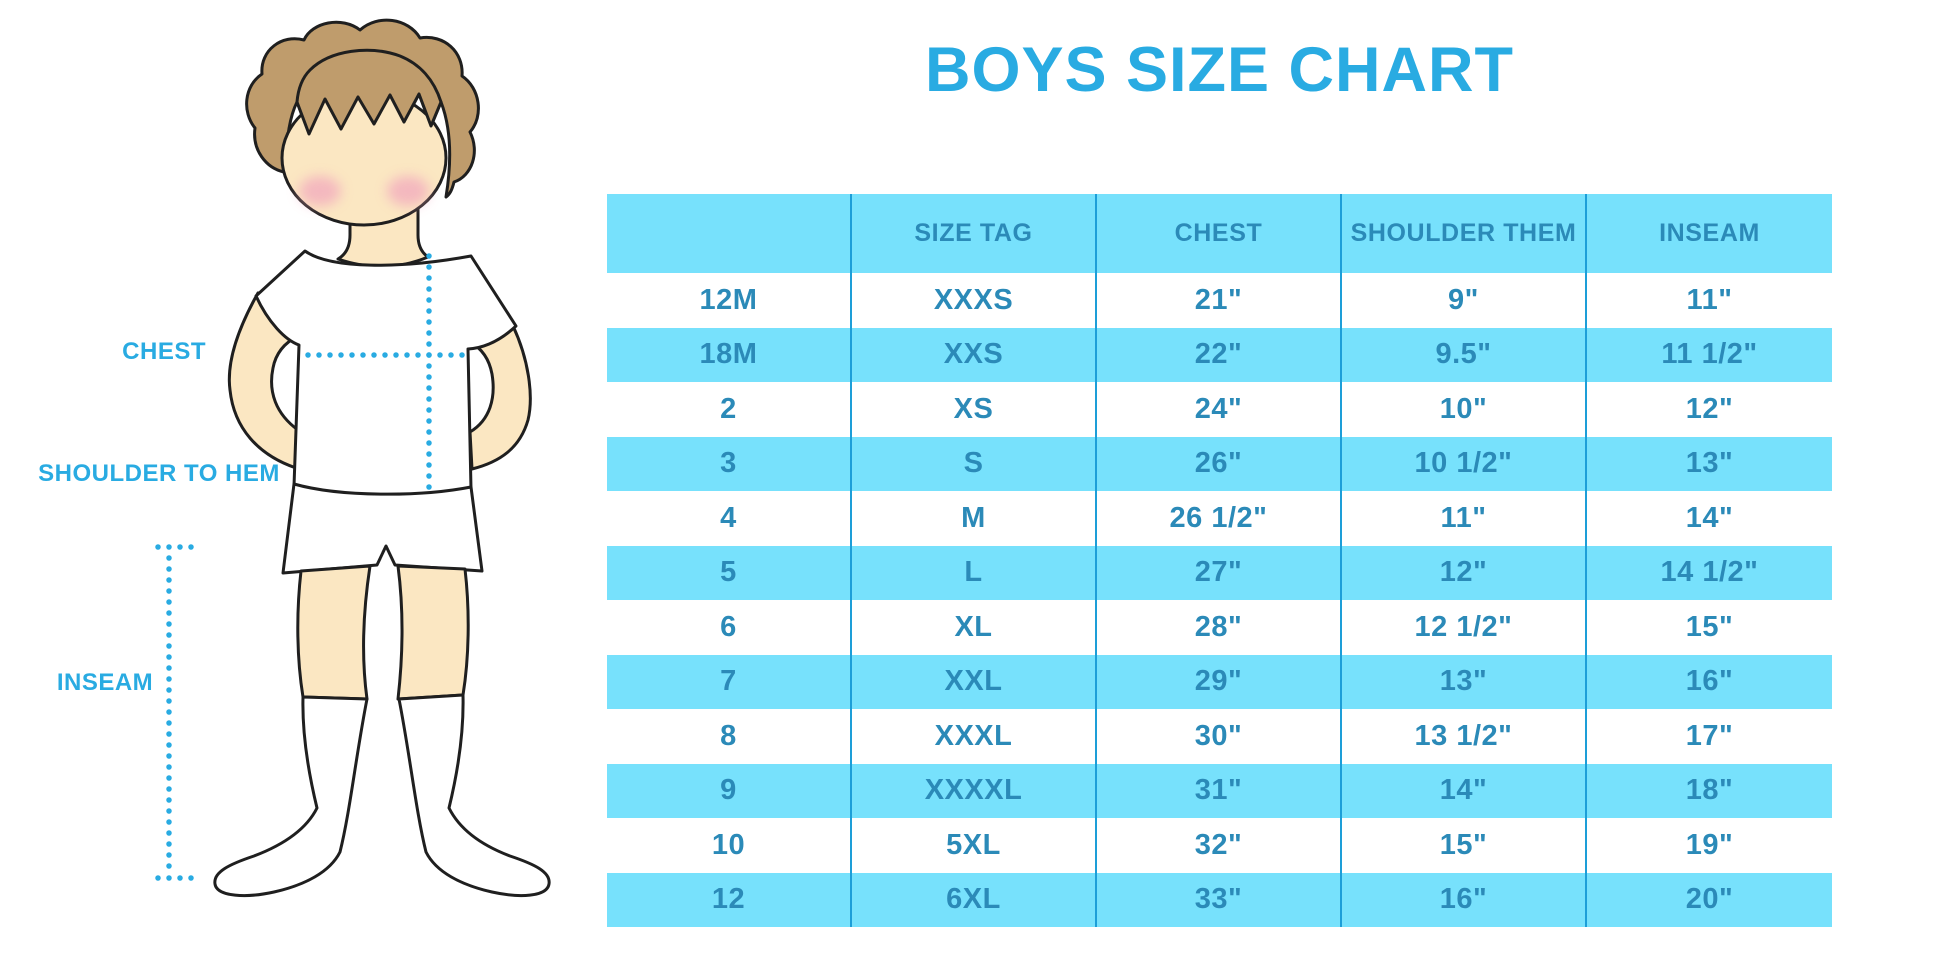 The image size is (1946, 973). Describe the element at coordinates (1464, 736) in the screenshot. I see `table-cell: 13 1/2"` at that location.